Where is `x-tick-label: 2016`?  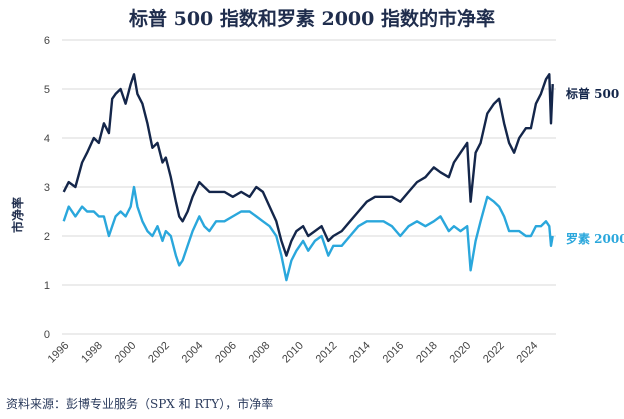 x-tick-label: 2016 is located at coordinates (394, 353).